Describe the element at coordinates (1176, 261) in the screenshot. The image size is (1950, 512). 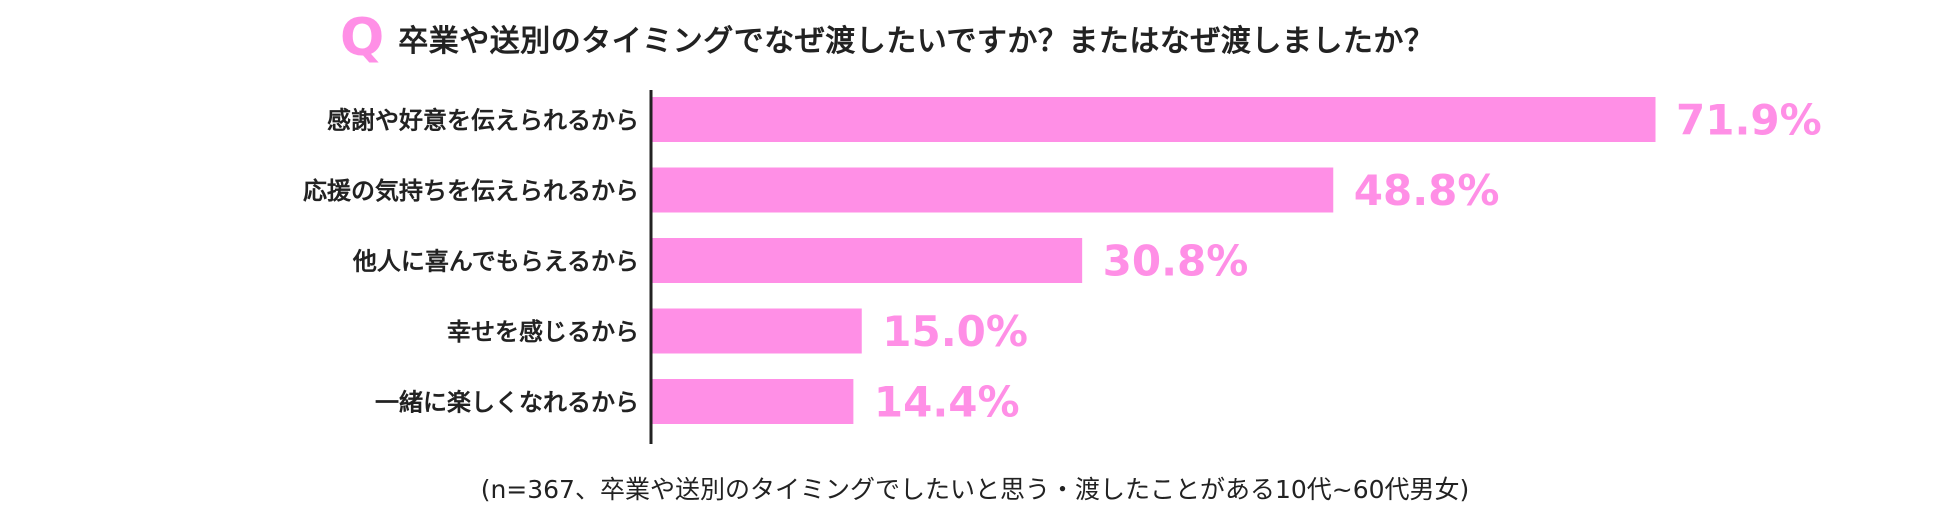
I see `value-label-3: 30.8%` at that location.